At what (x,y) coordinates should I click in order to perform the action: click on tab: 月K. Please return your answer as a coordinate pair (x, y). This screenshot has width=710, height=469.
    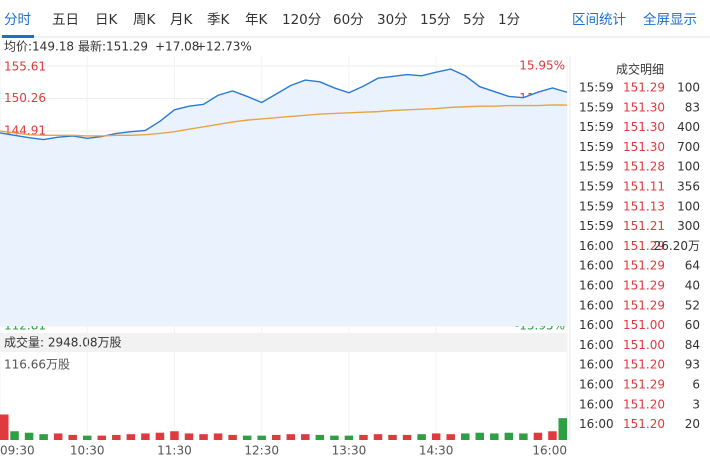
    Looking at the image, I should click on (181, 20).